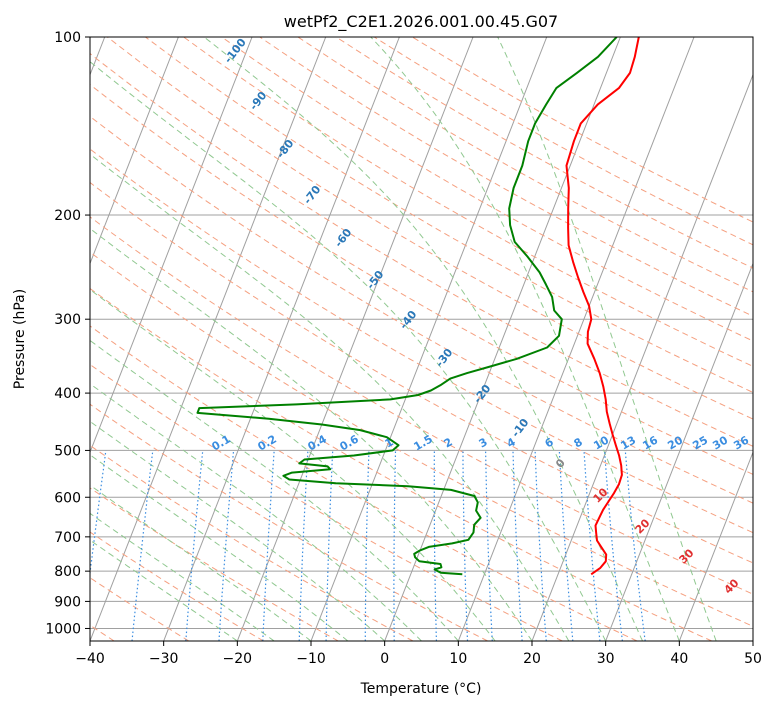 The height and width of the screenshot is (708, 775). Describe the element at coordinates (679, 659) in the screenshot. I see `x-tick-label: 40` at that location.